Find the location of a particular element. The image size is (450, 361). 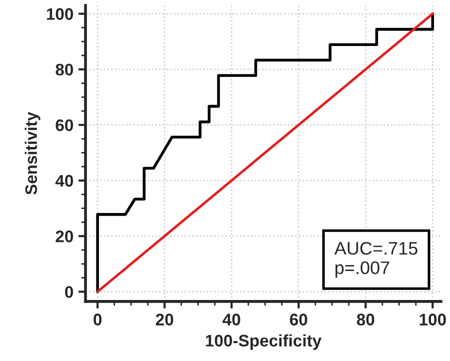

x-tick-label: 40 is located at coordinates (231, 320).